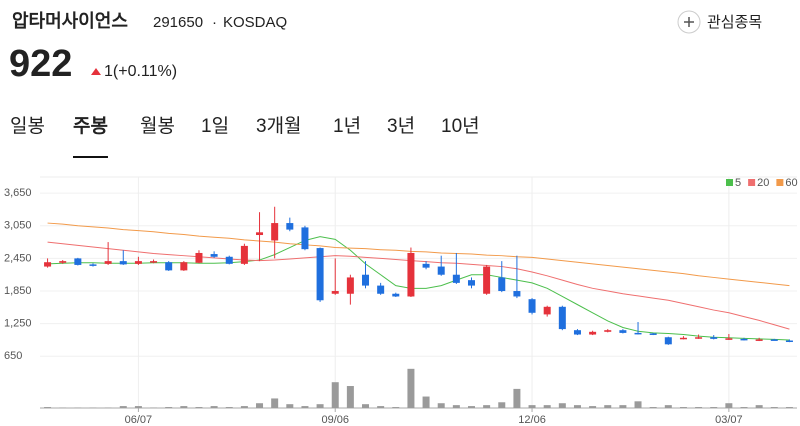 This screenshot has height=426, width=800. Describe the element at coordinates (18, 226) in the screenshot. I see `y-tick-label: 3,050` at that location.